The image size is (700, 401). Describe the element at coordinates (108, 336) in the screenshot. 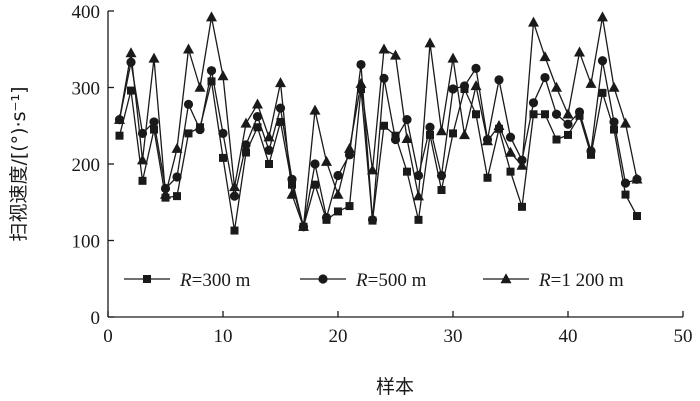

I see `x-tick-label: 0` at that location.